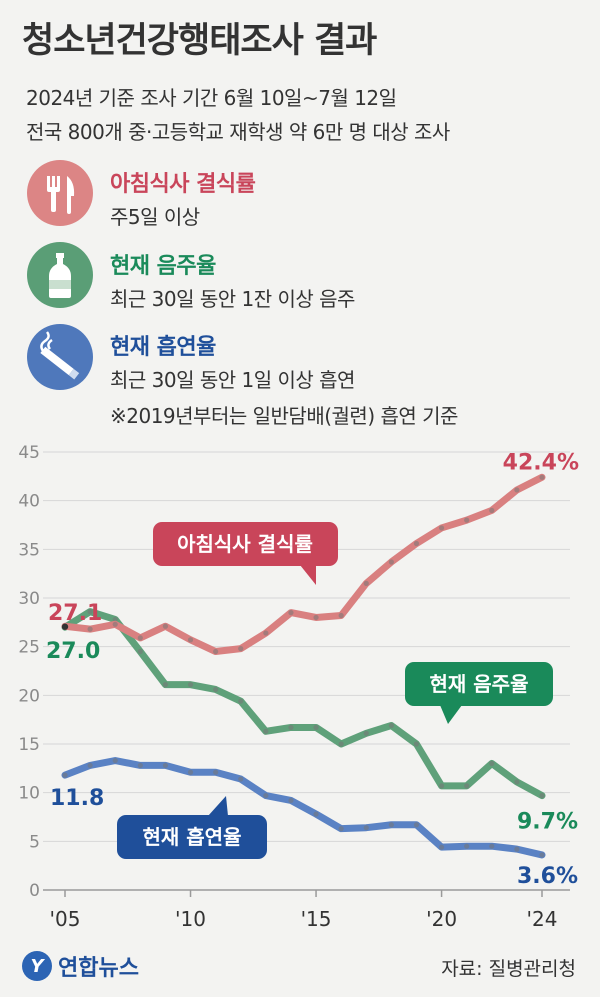 Image resolution: width=600 pixels, height=997 pixels. I want to click on fork-knife-icon, so click(60, 193).